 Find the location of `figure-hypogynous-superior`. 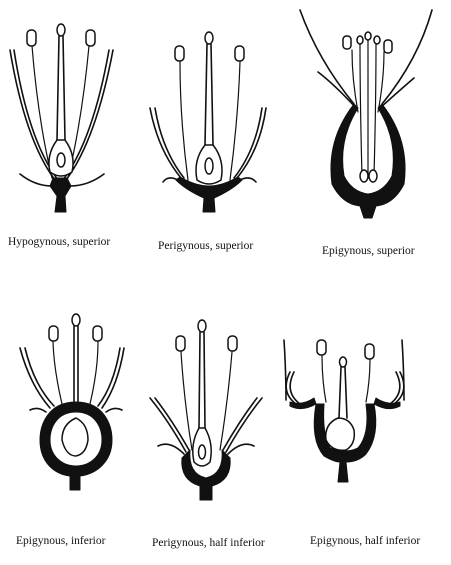

figure-hypogynous-superior is located at coordinates (61, 118).